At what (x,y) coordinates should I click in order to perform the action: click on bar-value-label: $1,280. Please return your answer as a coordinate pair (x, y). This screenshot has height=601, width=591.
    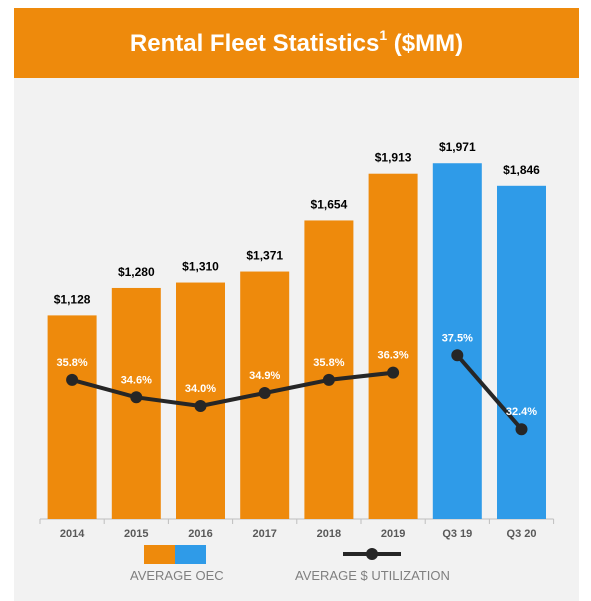
    Looking at the image, I should click on (136, 272).